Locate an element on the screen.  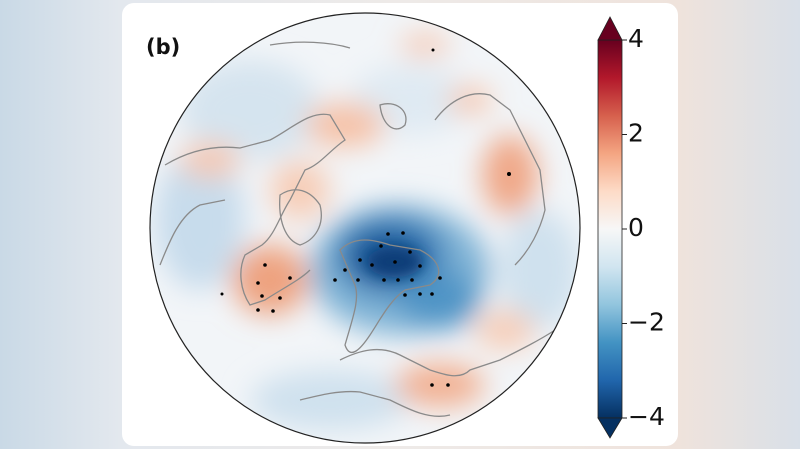
colorbar-tick-label: 2 is located at coordinates (636, 133).